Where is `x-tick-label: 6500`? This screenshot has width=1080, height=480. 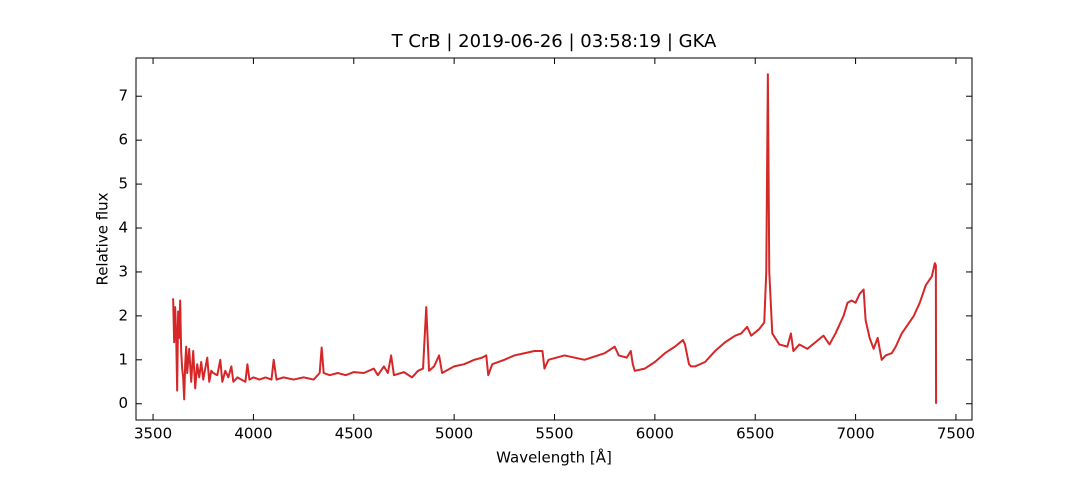 x-tick-label: 6500 is located at coordinates (755, 434).